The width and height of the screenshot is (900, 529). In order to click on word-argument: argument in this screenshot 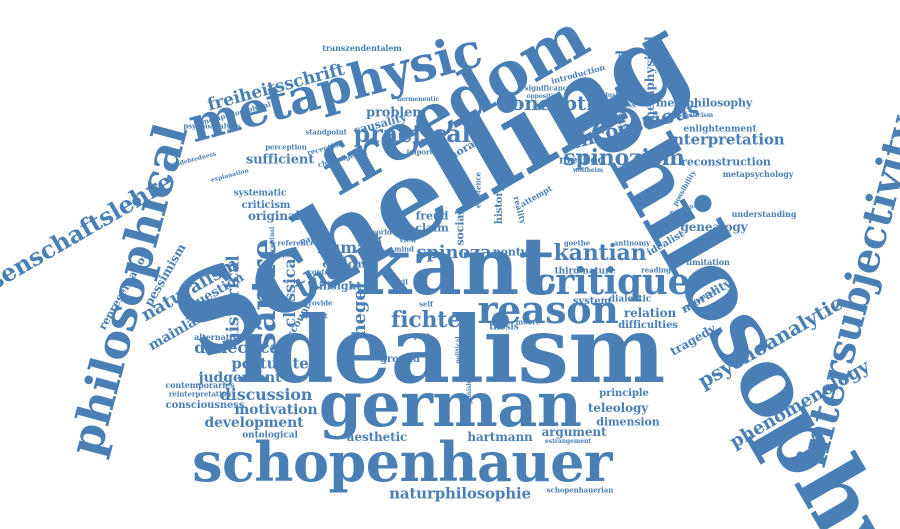, I will do `click(574, 432)`.